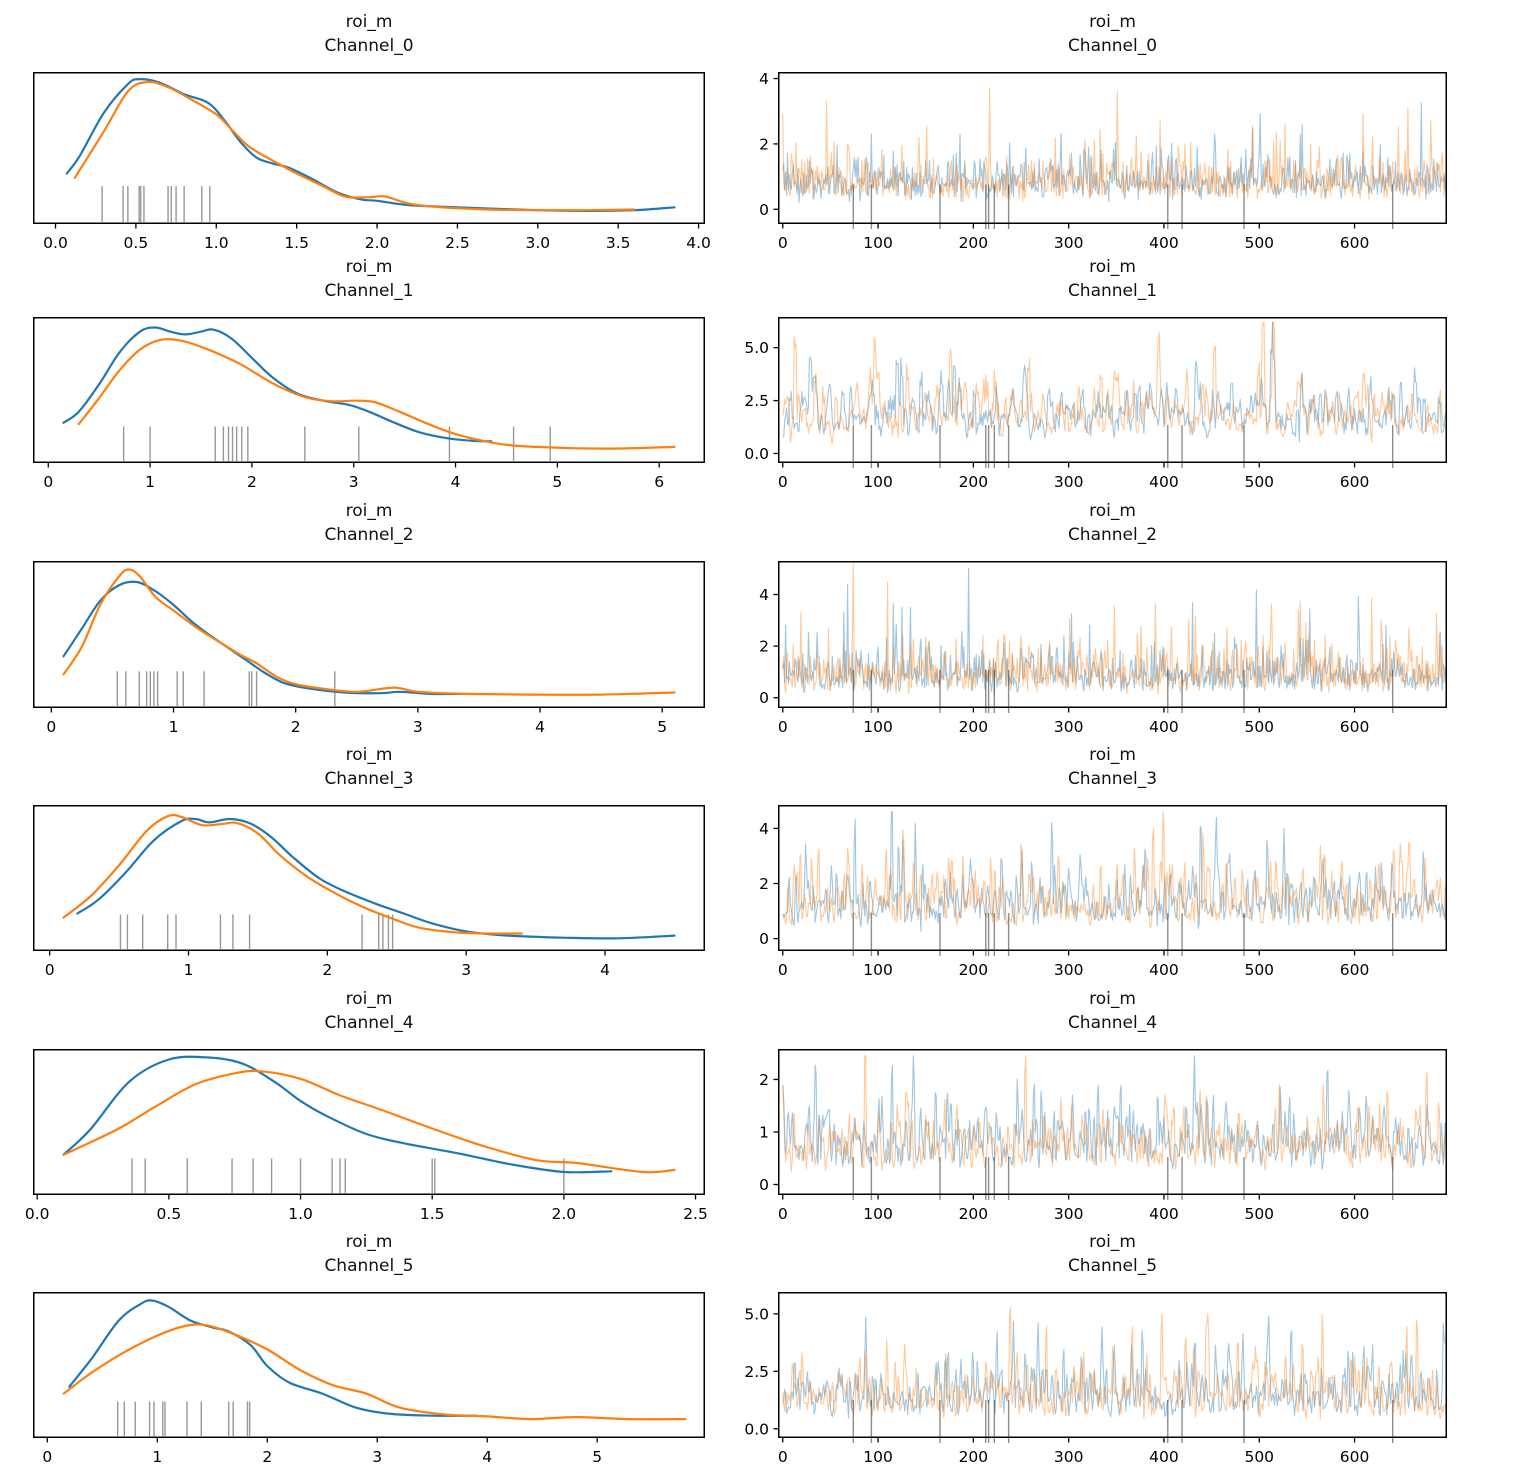 This screenshot has height=1482, width=1514. Describe the element at coordinates (369, 779) in the screenshot. I see `title-line-2: Channel_3` at that location.